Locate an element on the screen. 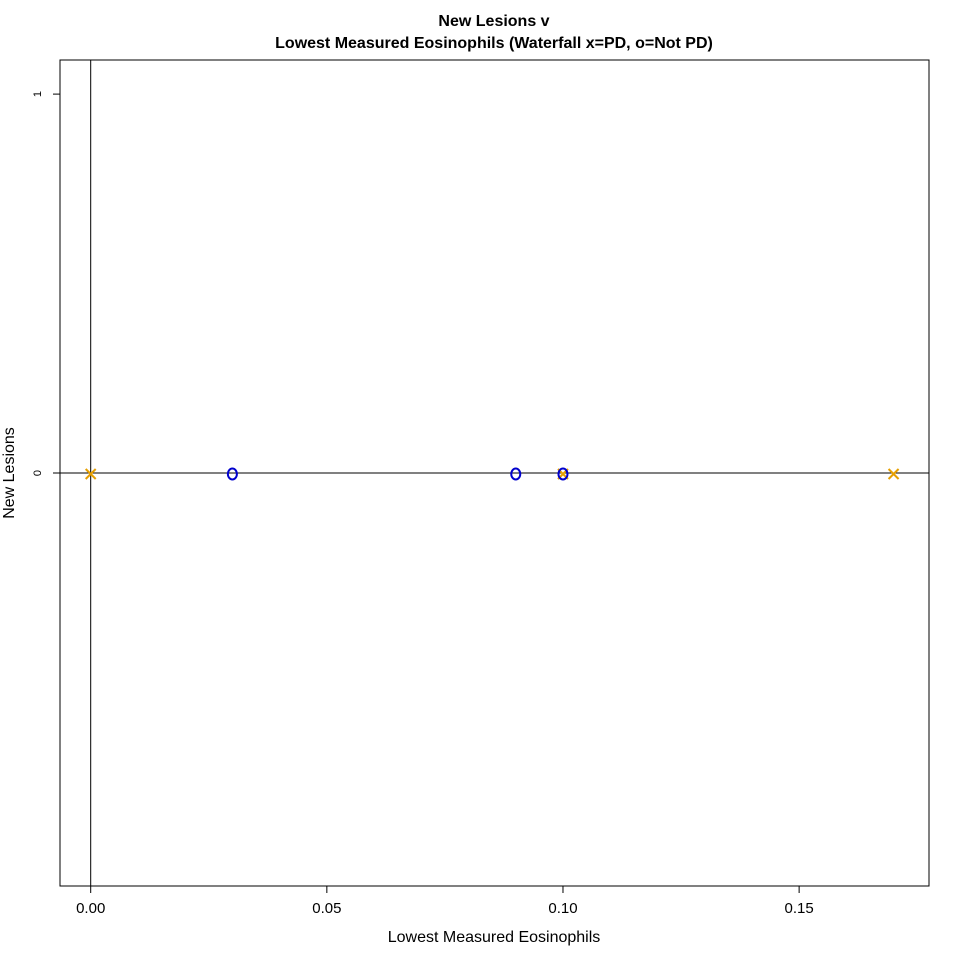 This screenshot has width=960, height=960. y-axis-label: New Lesions is located at coordinates (9, 473).